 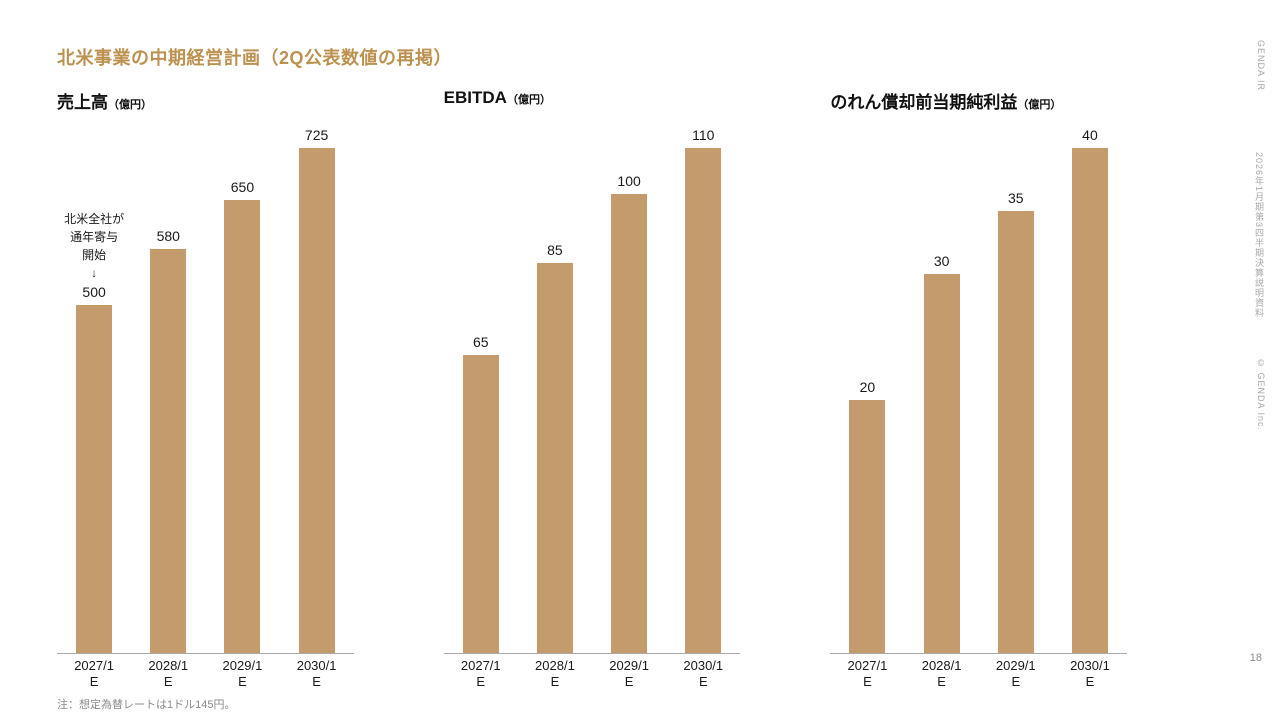 I want to click on bar-column: 100, so click(x=629, y=383).